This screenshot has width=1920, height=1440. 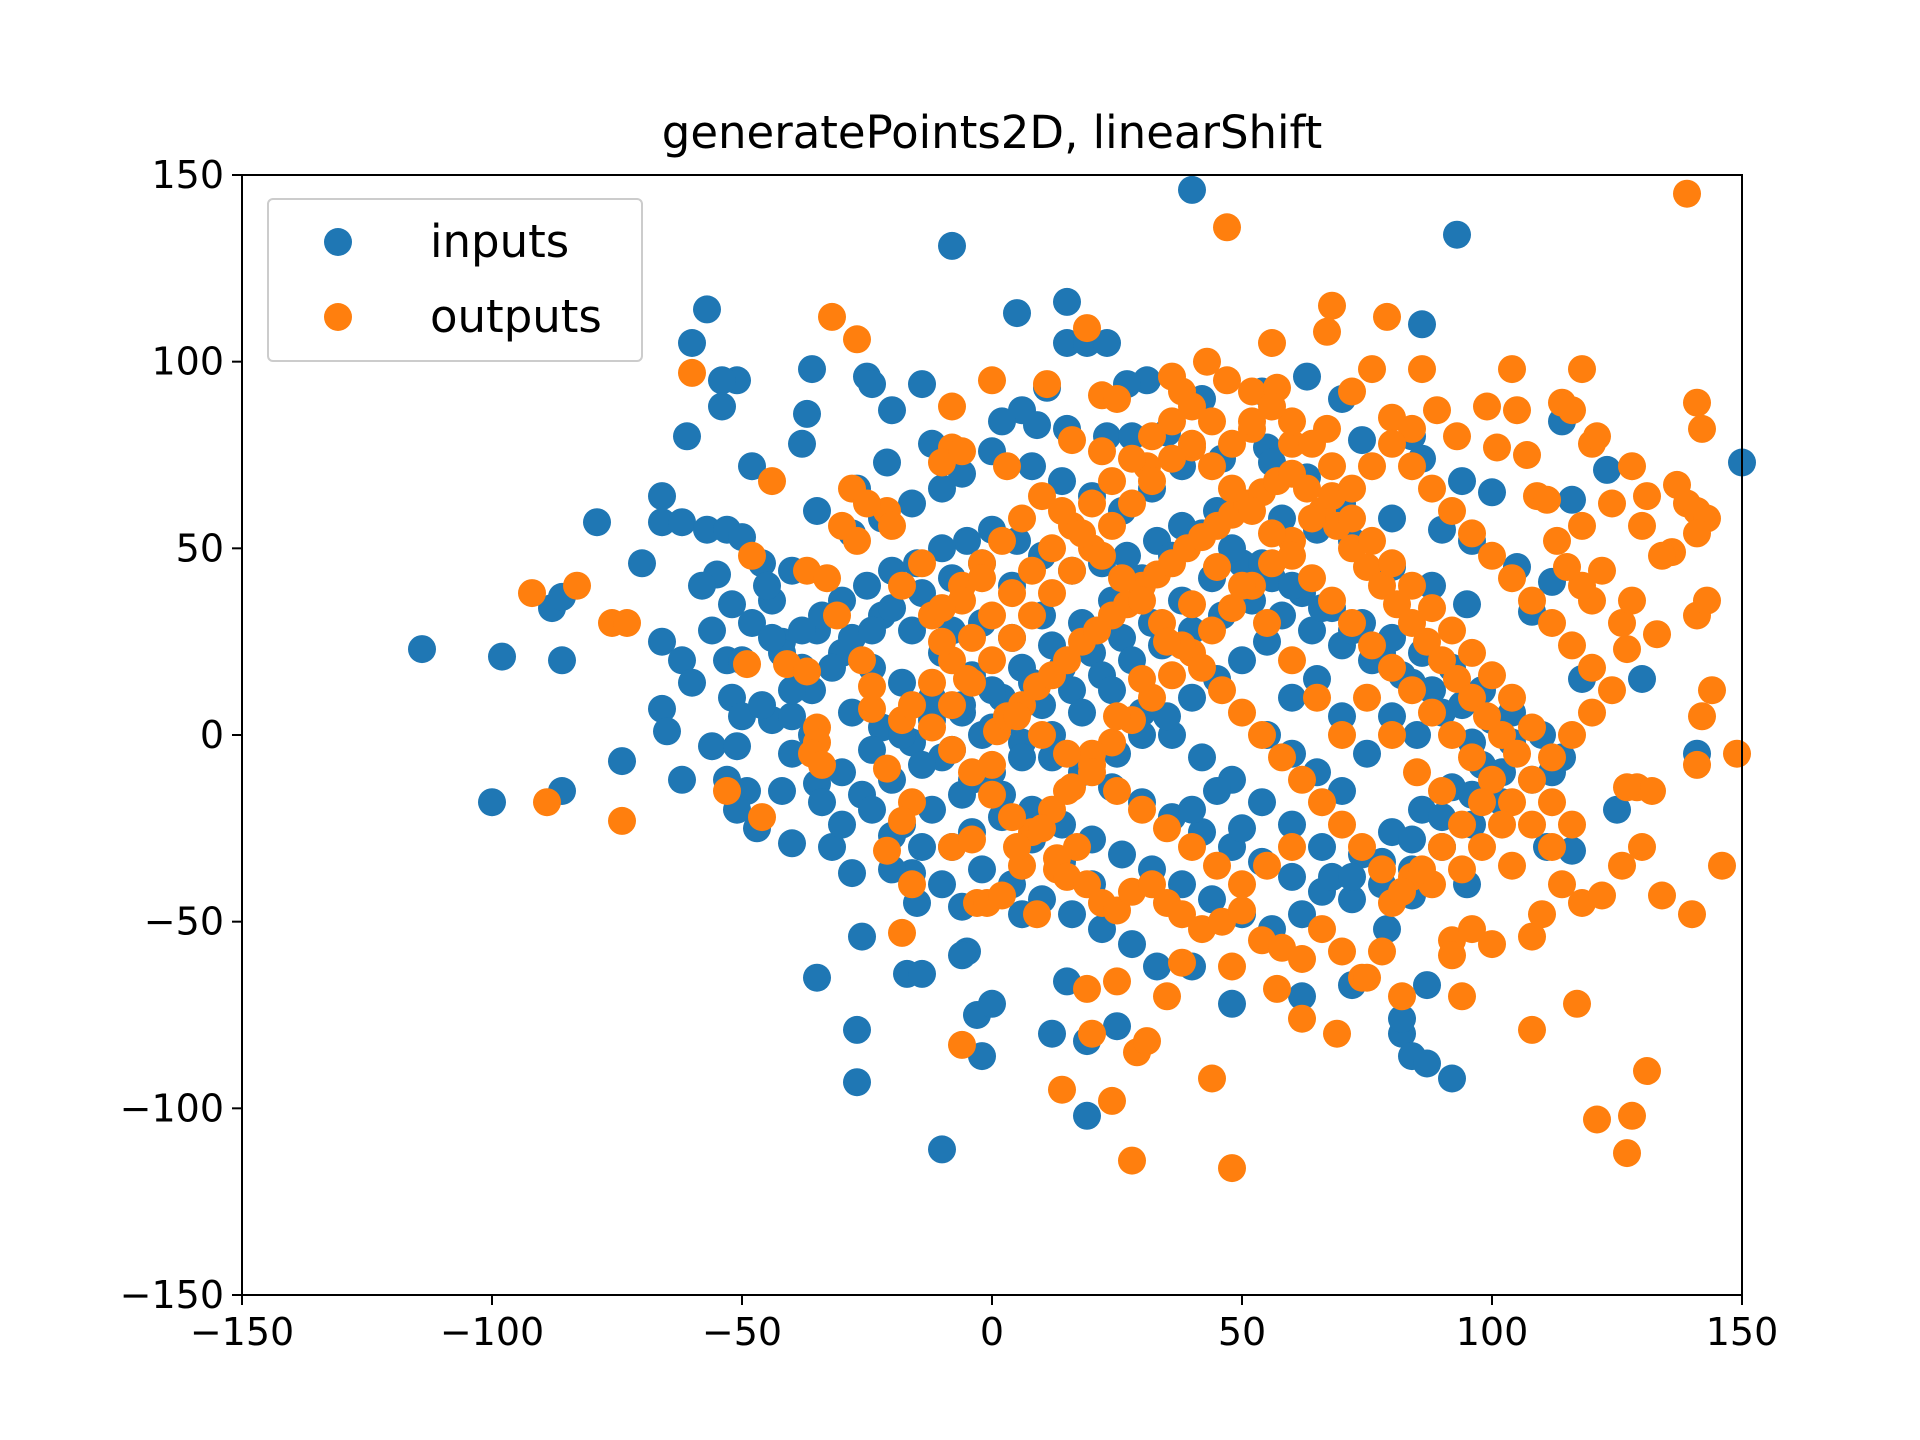 I want to click on x-tick-label: 150, so click(x=1742, y=1332).